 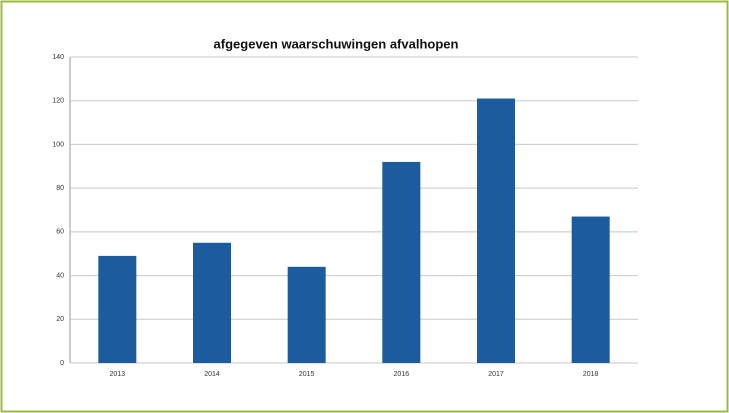 What do you see at coordinates (58, 57) in the screenshot?
I see `y-tick-label: 140` at bounding box center [58, 57].